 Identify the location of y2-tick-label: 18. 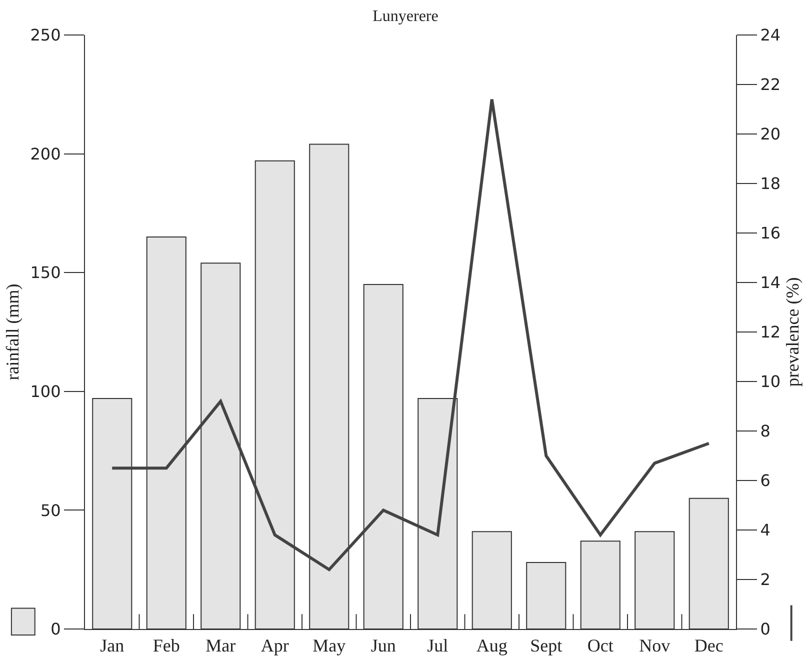
(770, 184).